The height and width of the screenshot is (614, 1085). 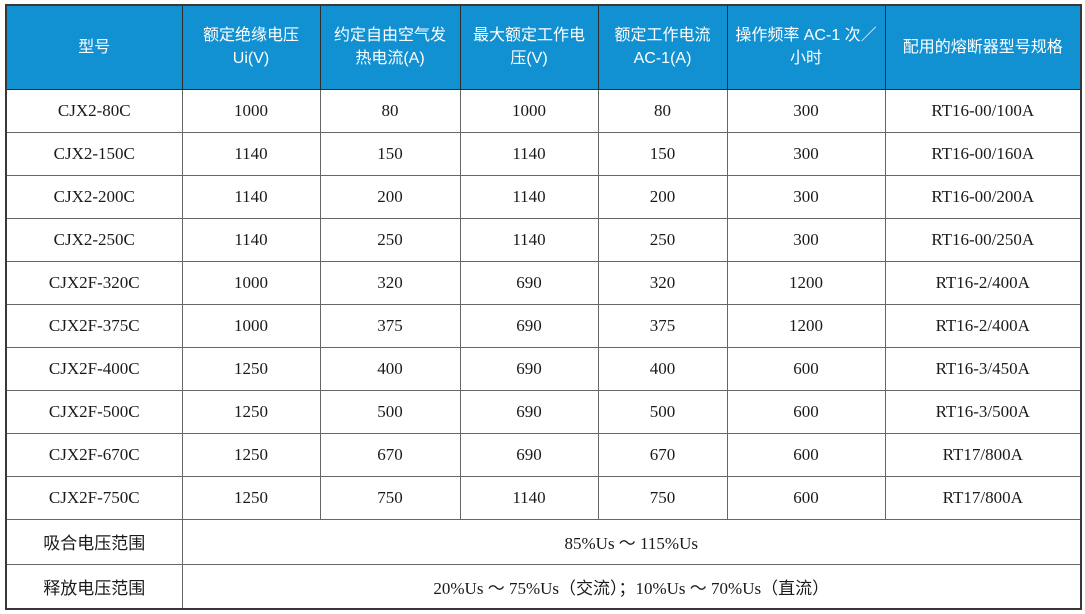 I want to click on column-header-thermal-current: 约定自由空气发热电流(A), so click(x=390, y=47).